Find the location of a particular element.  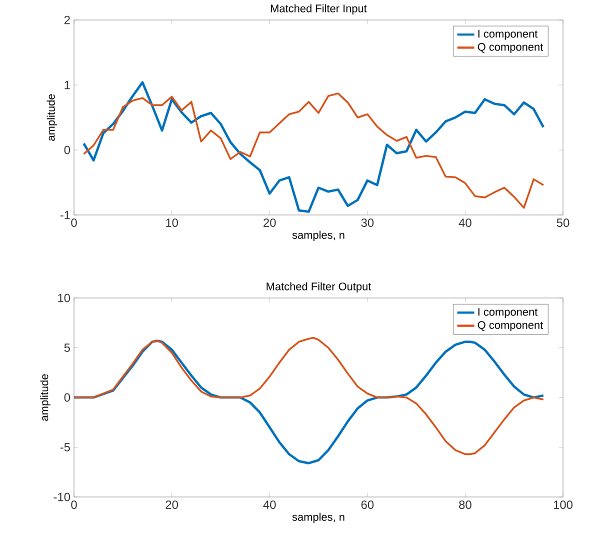

y-tick-label: -5 is located at coordinates (65, 447).